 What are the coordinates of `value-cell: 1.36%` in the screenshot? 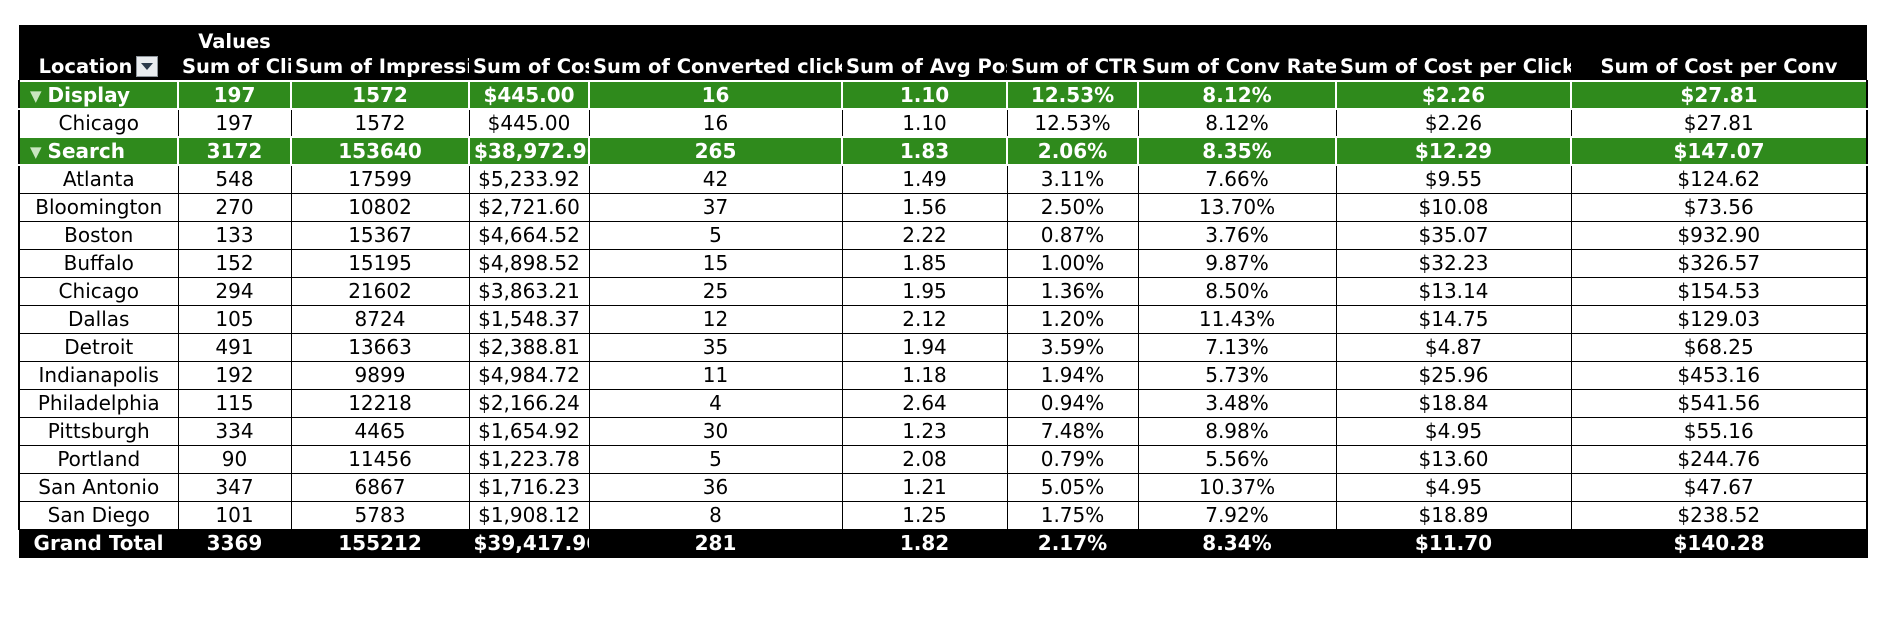 It's located at (1072, 291).